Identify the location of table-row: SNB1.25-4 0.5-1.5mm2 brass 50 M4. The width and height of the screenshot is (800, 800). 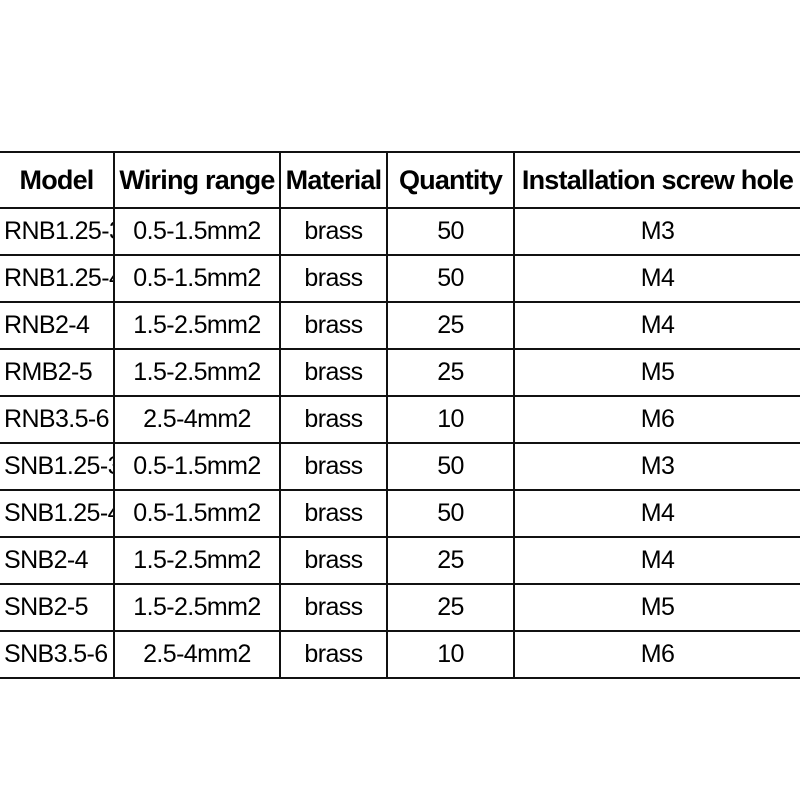
(400, 513).